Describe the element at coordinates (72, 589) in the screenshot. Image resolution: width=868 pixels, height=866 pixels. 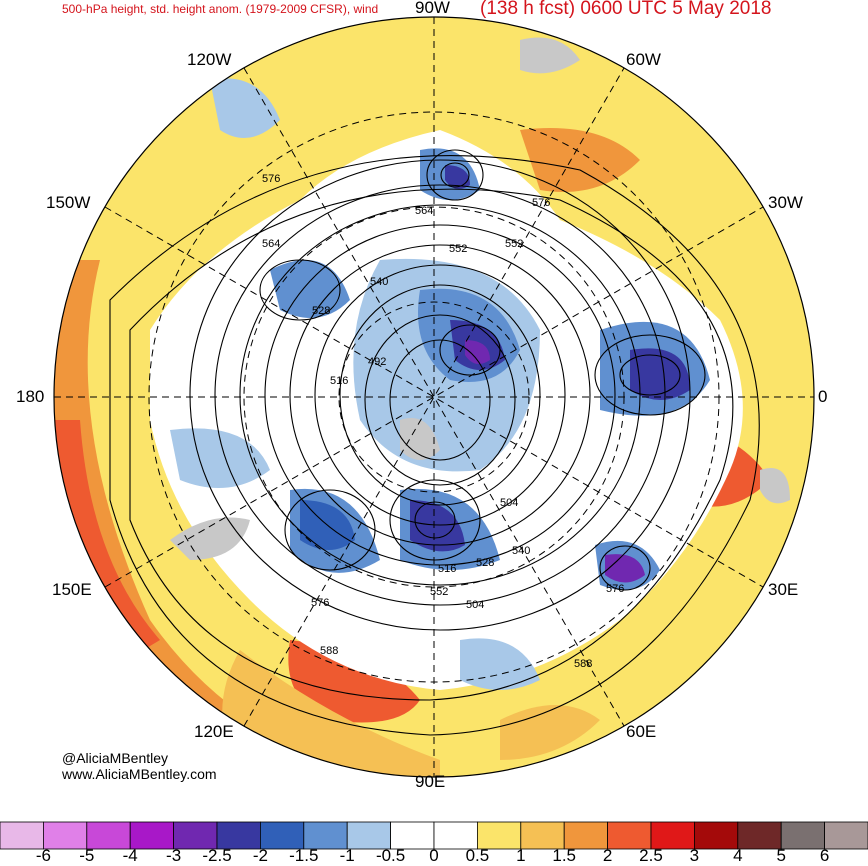
I see `lon-label-150e: 150E` at that location.